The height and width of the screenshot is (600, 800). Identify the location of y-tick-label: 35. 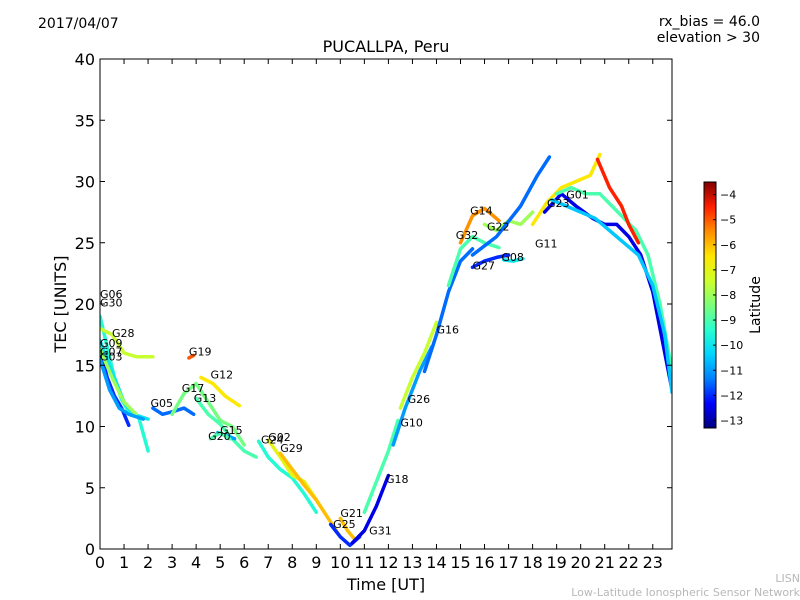
(85, 120).